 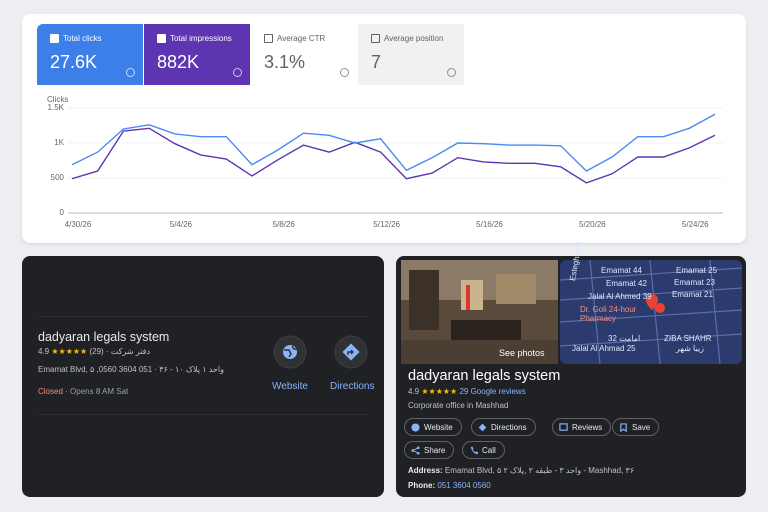 I want to click on action-button: Website, so click(x=433, y=427).